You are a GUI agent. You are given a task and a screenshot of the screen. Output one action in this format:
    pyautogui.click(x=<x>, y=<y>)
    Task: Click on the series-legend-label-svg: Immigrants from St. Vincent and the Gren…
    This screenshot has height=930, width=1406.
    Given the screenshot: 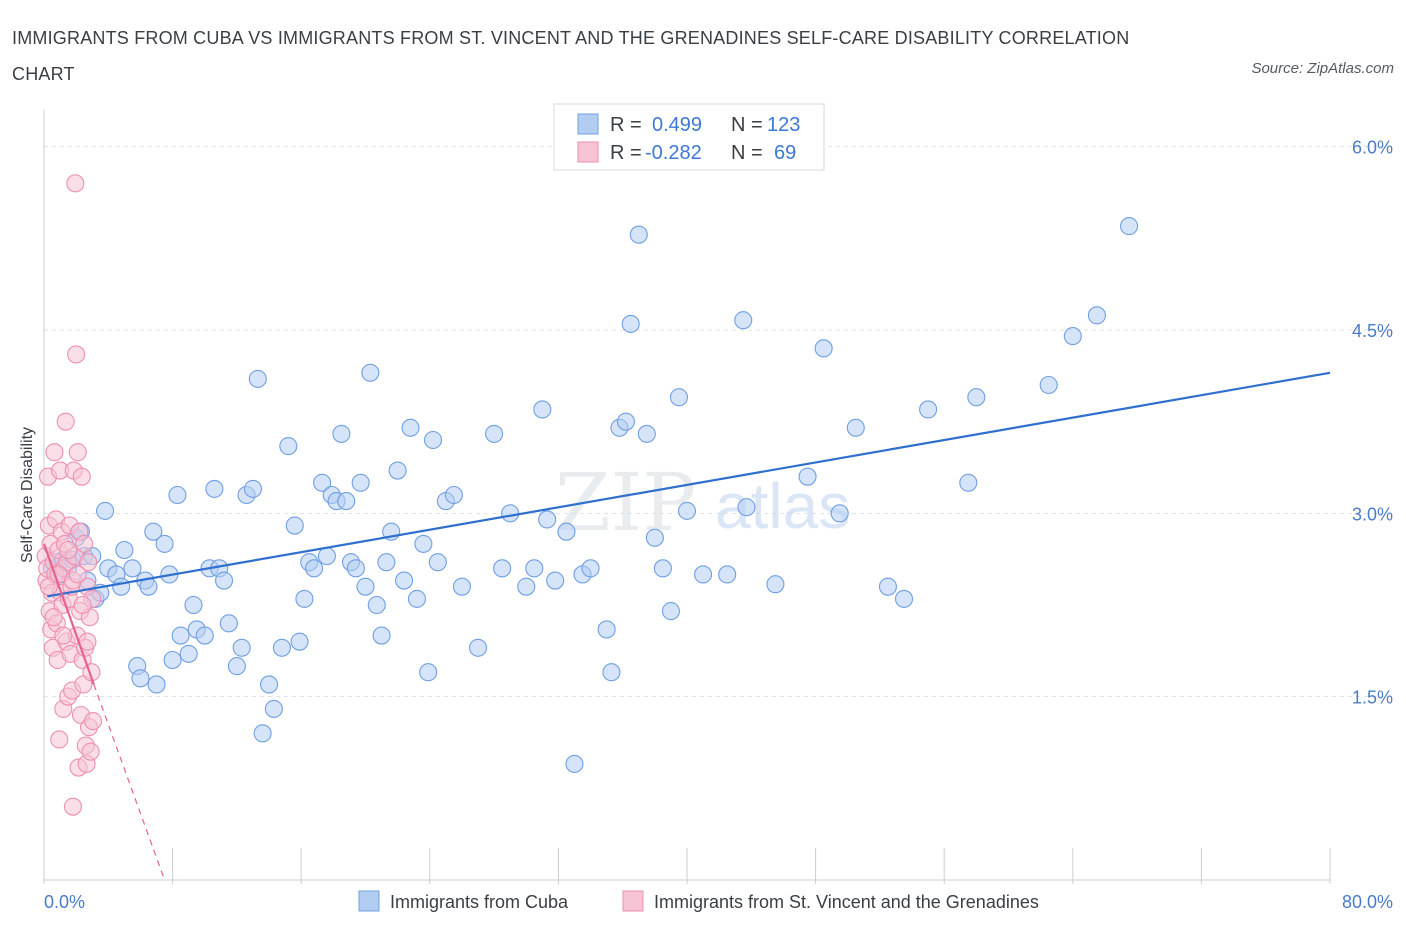 What is the action you would take?
    pyautogui.click(x=846, y=902)
    